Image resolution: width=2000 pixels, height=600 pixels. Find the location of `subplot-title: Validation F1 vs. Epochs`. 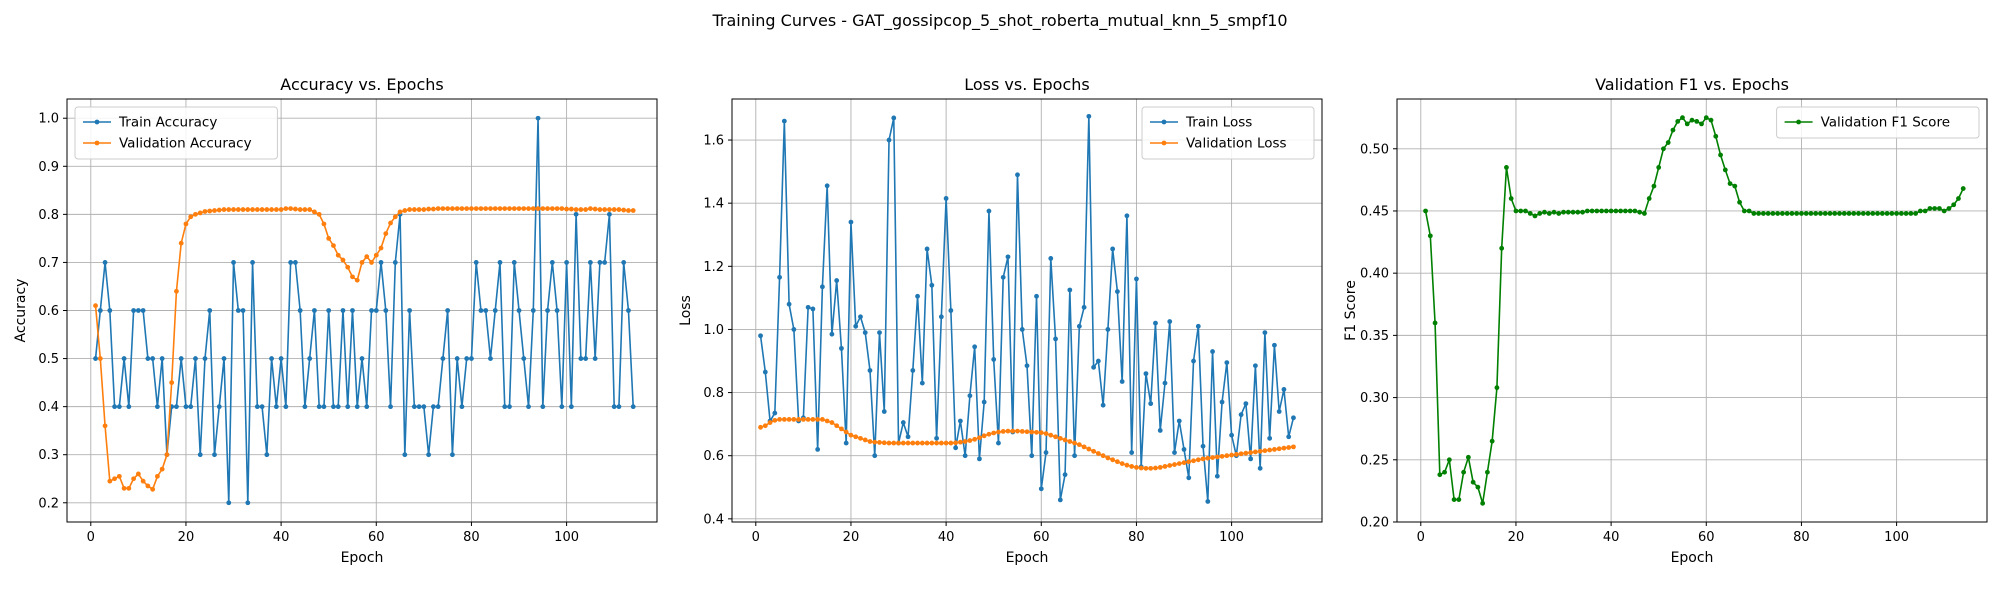

subplot-title: Validation F1 vs. Epochs is located at coordinates (1692, 84).